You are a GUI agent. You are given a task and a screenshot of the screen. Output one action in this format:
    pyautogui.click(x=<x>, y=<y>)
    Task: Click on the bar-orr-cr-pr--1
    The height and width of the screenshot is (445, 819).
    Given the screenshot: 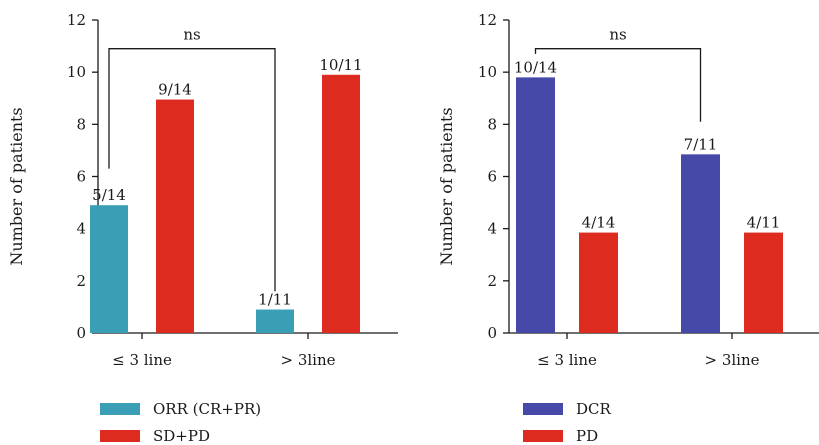 What is the action you would take?
    pyautogui.click(x=109, y=269)
    